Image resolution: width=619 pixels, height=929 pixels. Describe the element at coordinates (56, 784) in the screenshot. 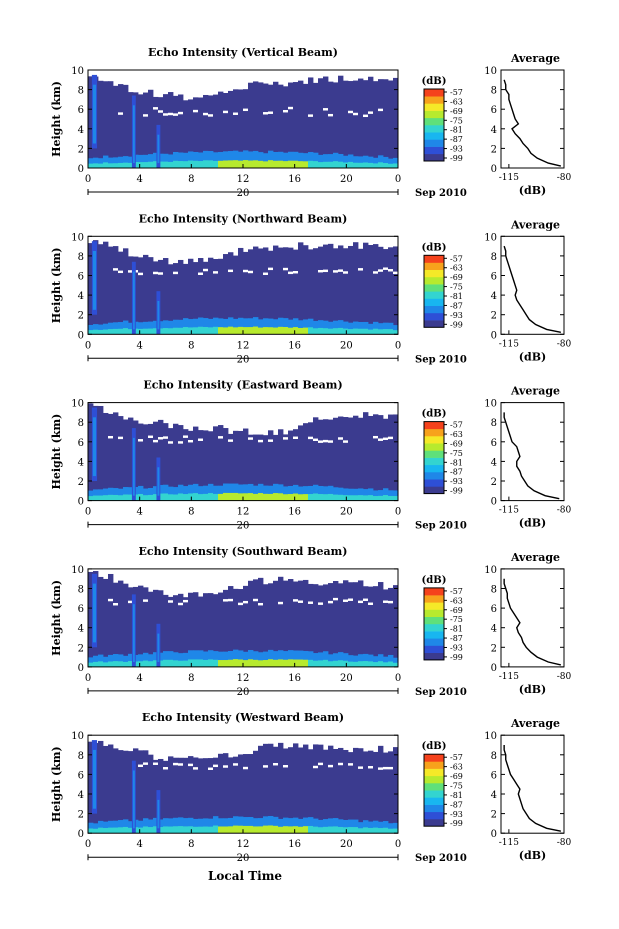

I see `y-axis-label: Height (km)` at that location.